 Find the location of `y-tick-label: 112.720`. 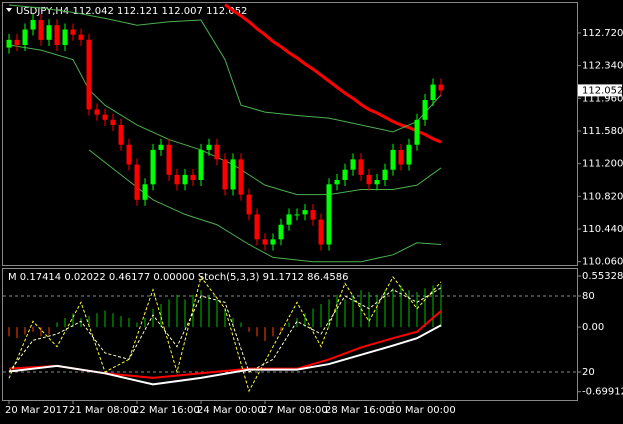

y-tick-label: 112.720 is located at coordinates (602, 33).